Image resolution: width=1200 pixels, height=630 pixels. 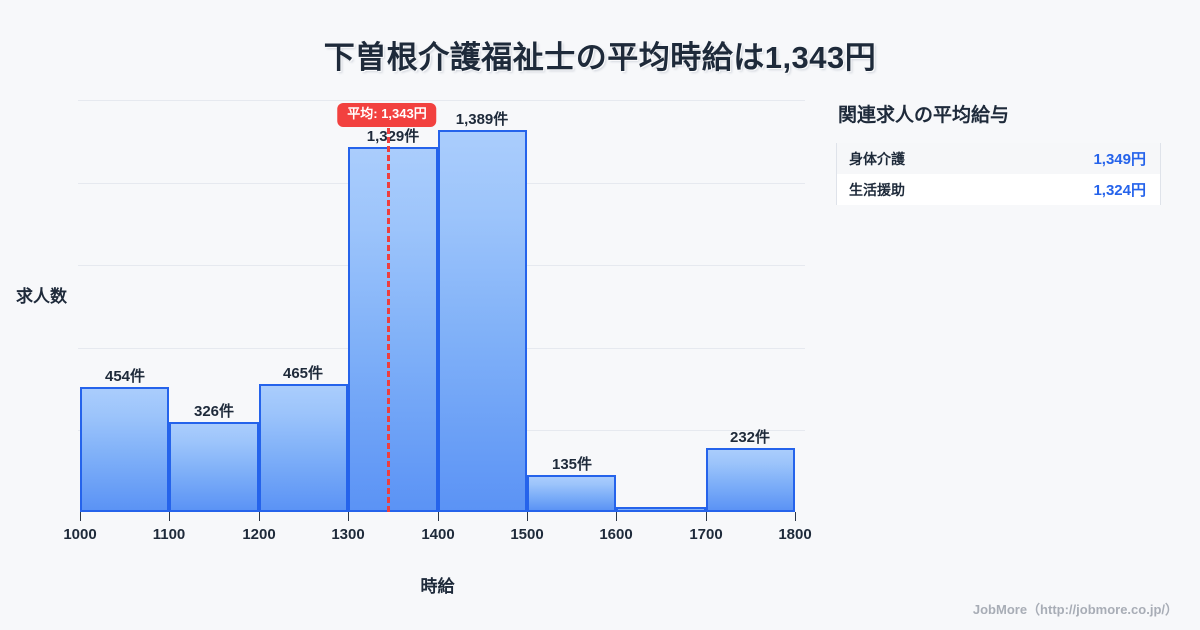 What do you see at coordinates (169, 534) in the screenshot?
I see `x-axis-tick-label: 1100` at bounding box center [169, 534].